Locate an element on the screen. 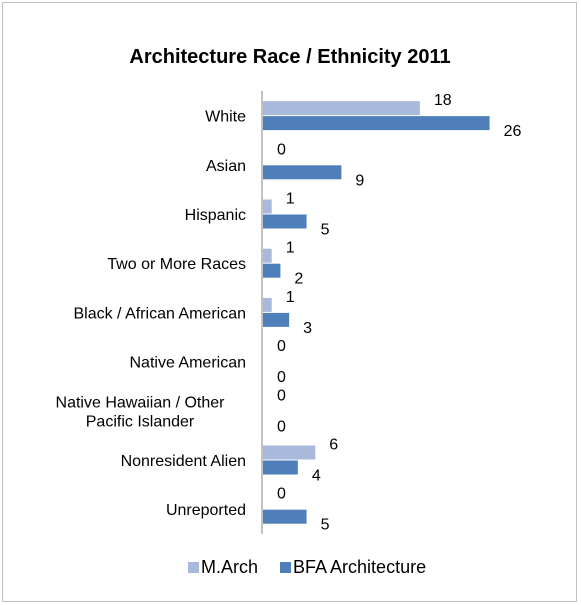 This screenshot has width=581, height=605. category-label-line: Native Hawaiian / Other is located at coordinates (141, 402).